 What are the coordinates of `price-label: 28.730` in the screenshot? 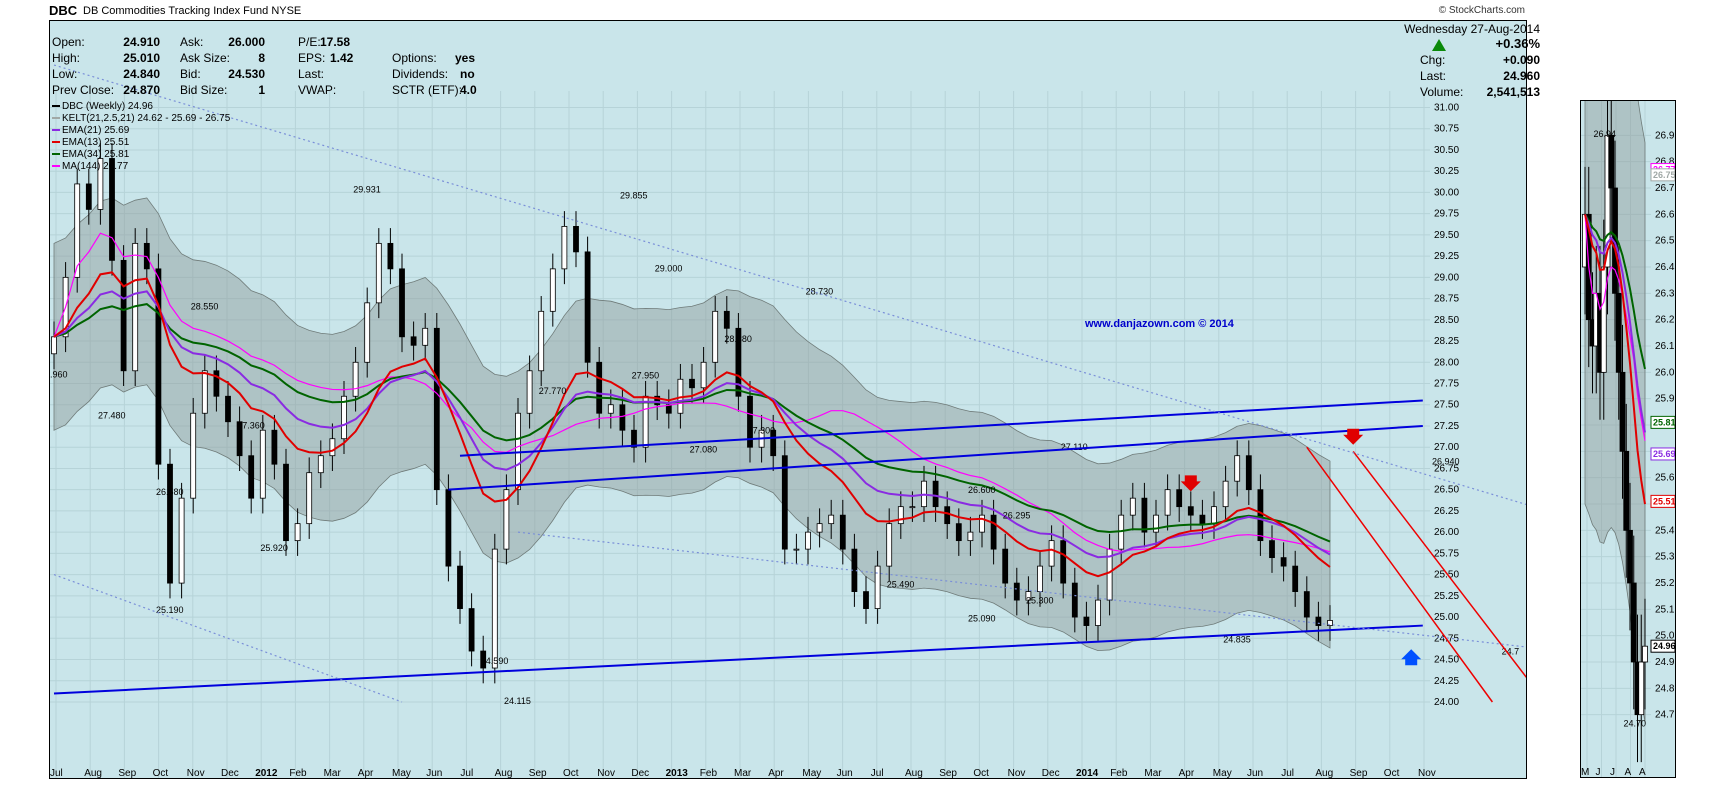 It's located at (820, 291).